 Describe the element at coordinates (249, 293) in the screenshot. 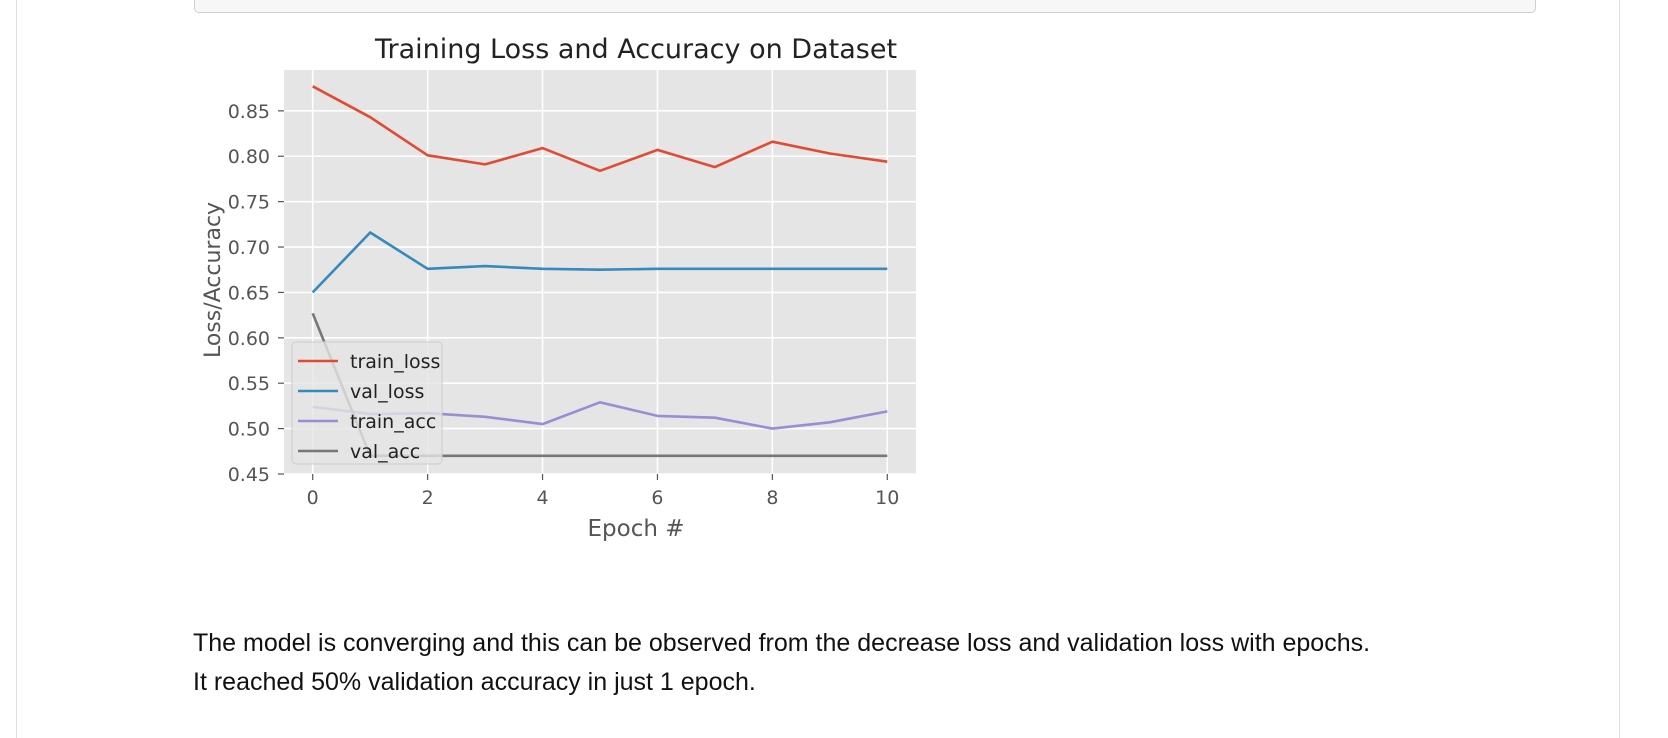

I see `y-tick-label: 0.65` at that location.